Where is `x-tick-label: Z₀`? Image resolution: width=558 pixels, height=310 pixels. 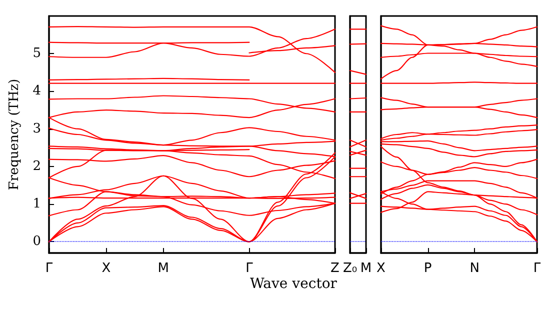
x-tick-label: Z₀ is located at coordinates (350, 268).